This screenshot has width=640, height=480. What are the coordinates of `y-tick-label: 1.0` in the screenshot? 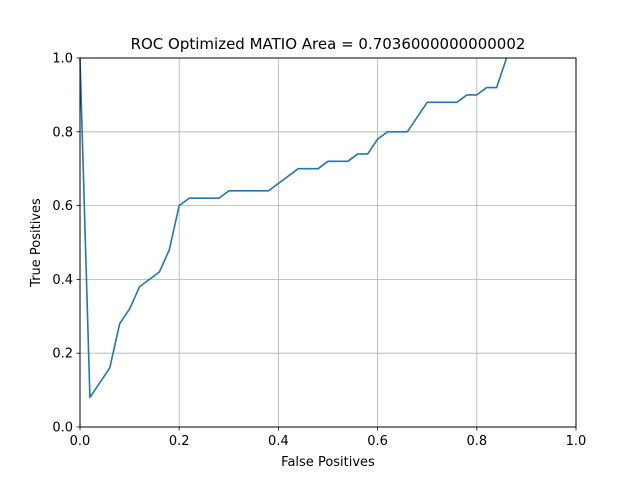 It's located at (62, 59).